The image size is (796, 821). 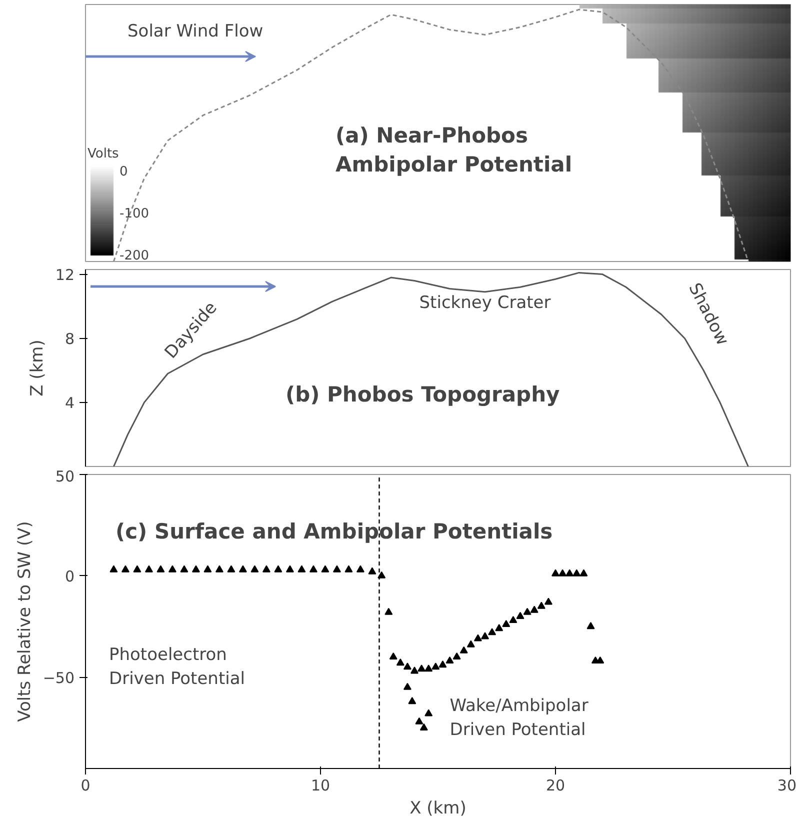 I want to click on annotation: Stickney Crater, so click(x=485, y=303).